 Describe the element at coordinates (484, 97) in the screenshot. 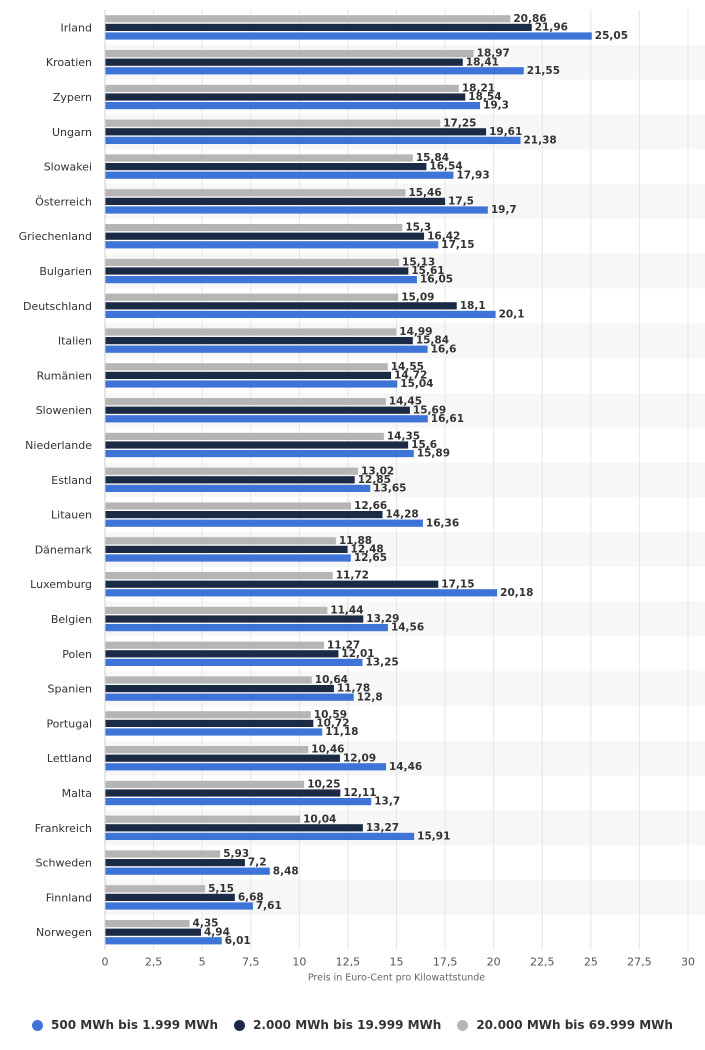

I see `data-label: 18,54` at that location.